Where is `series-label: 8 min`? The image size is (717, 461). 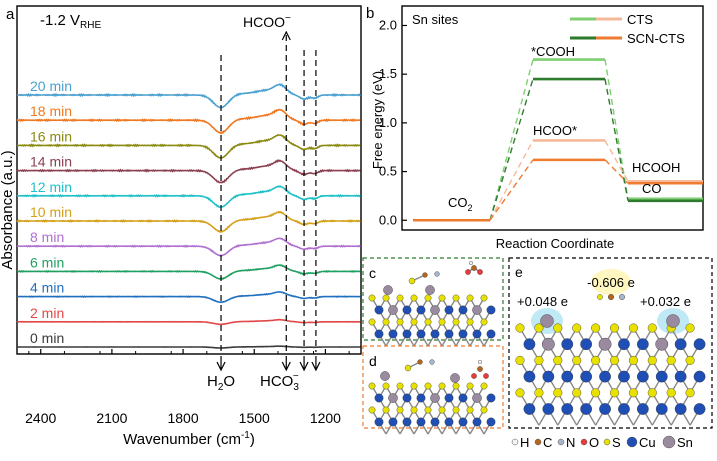
series-label: 8 min is located at coordinates (47, 237).